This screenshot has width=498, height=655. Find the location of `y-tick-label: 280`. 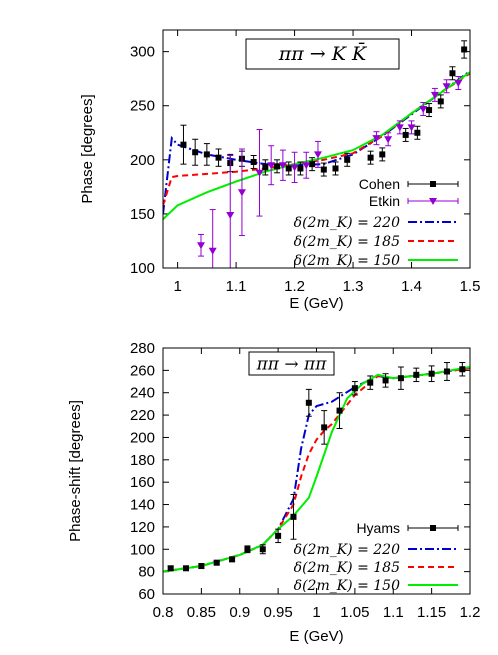

y-tick-label: 280 is located at coordinates (142, 348).